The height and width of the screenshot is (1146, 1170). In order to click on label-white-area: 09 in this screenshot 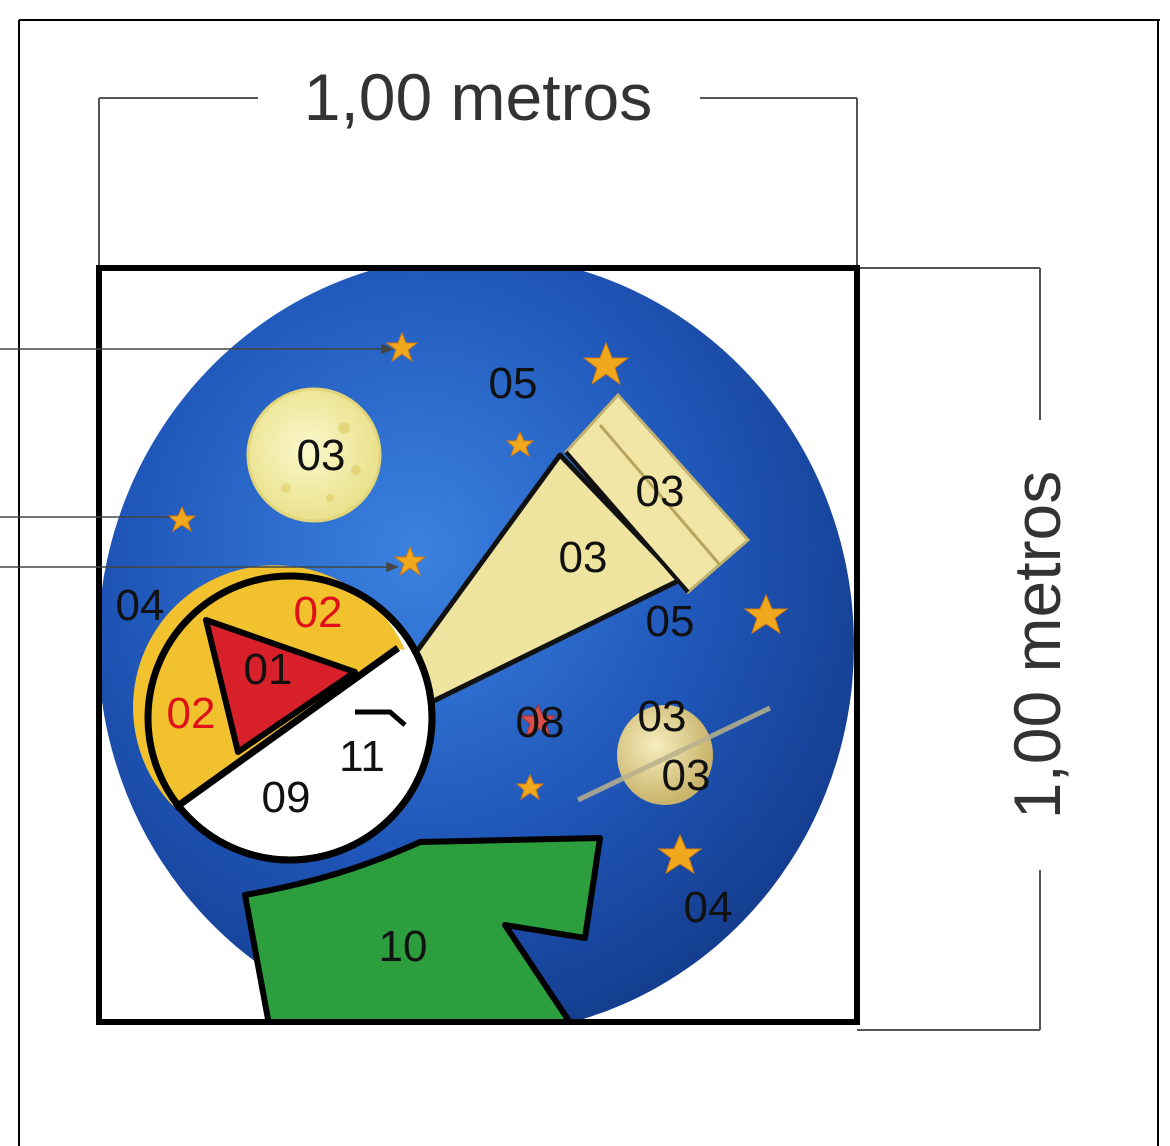, I will do `click(286, 797)`.